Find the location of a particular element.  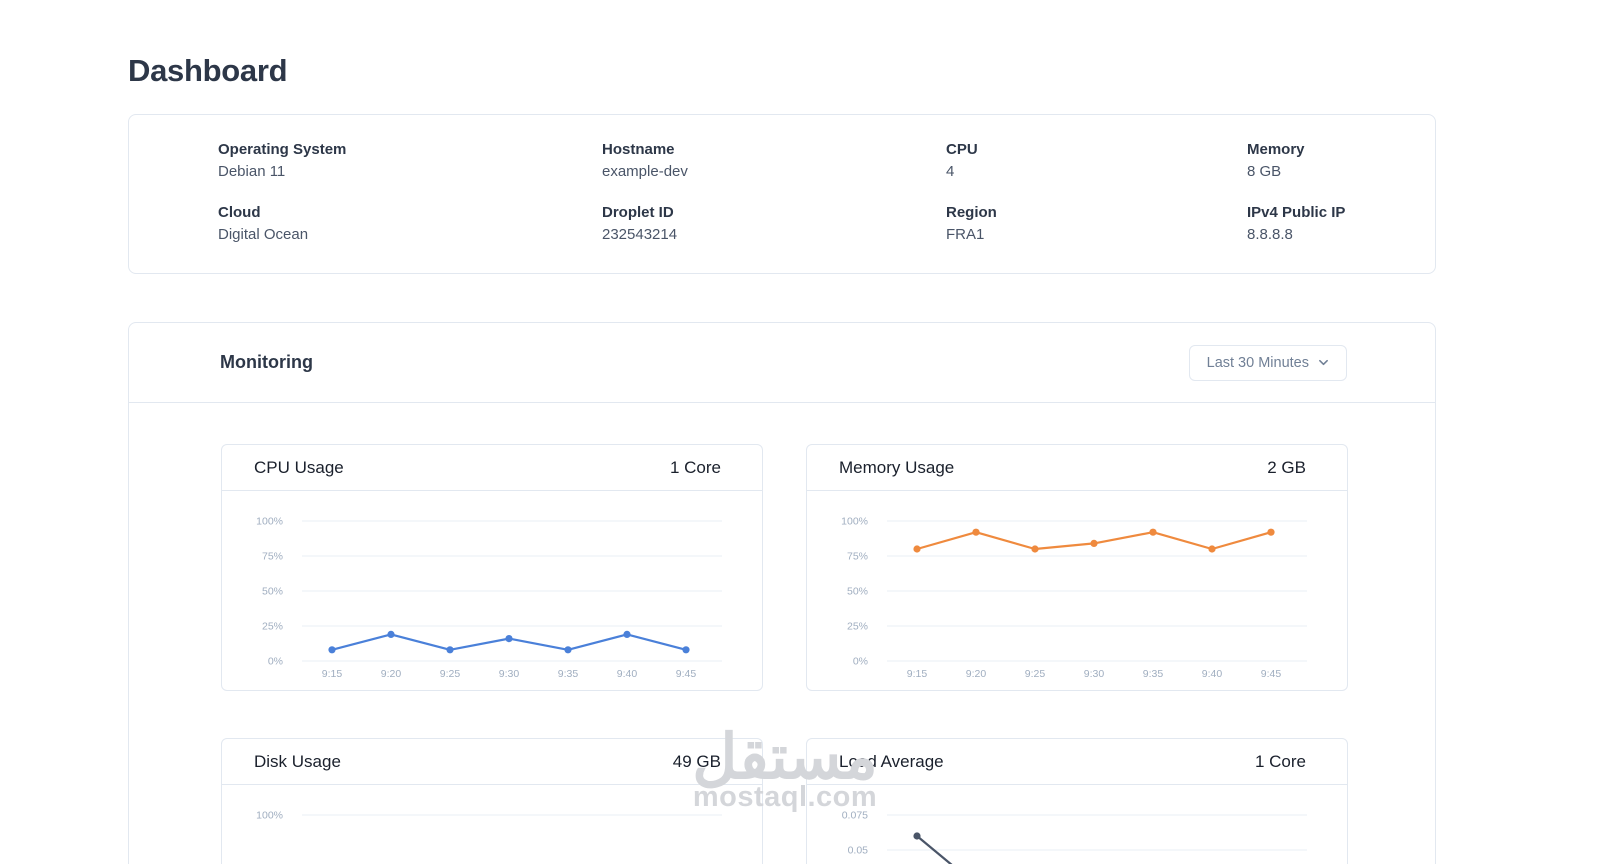

chart-header: CPU Usage 1 Core is located at coordinates (492, 468).